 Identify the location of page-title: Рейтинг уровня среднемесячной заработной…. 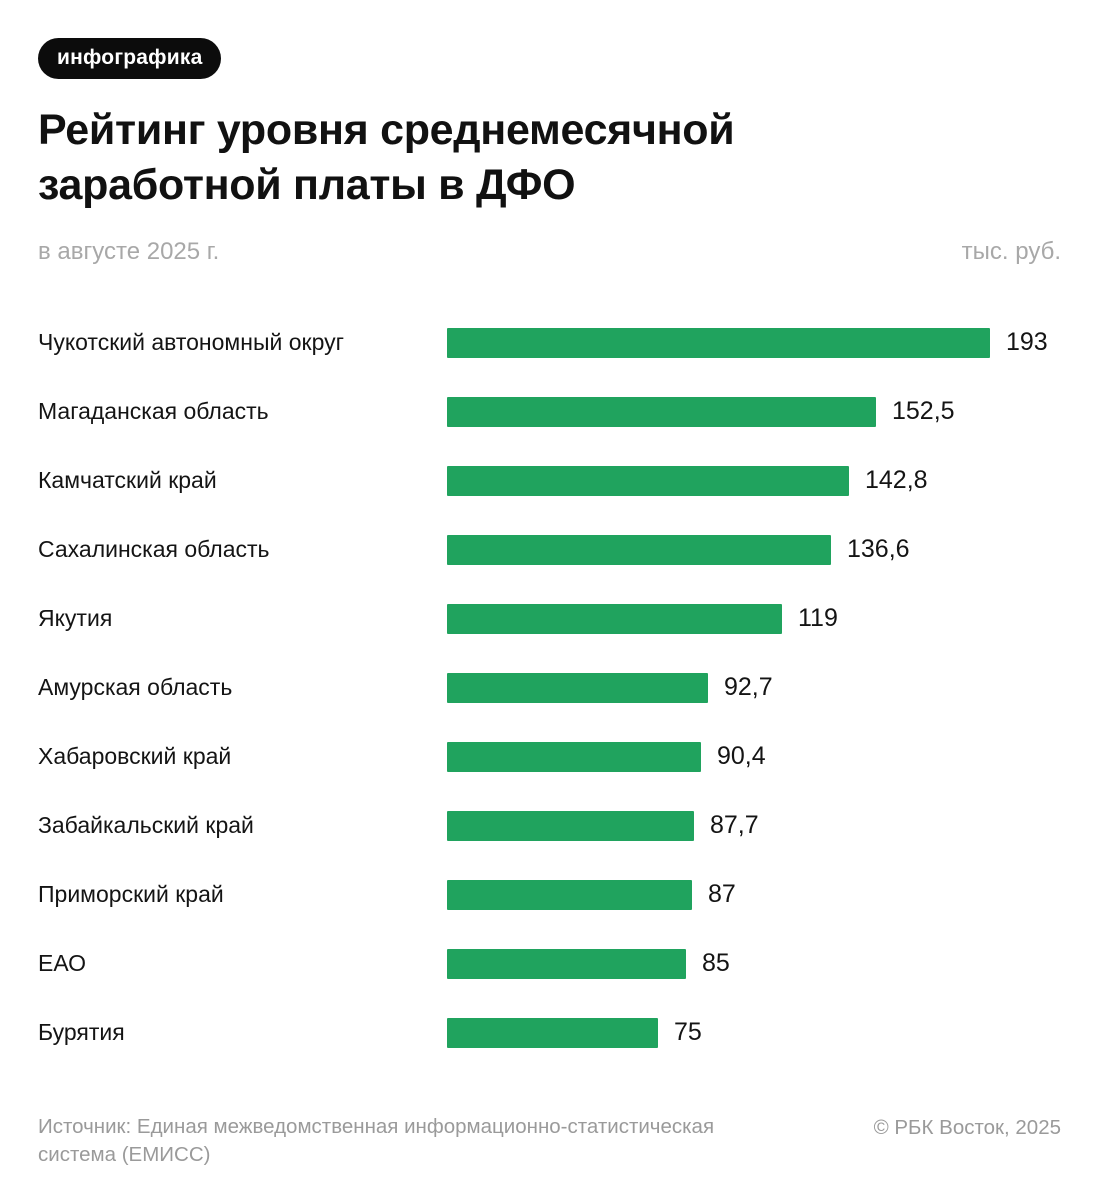
(549, 157).